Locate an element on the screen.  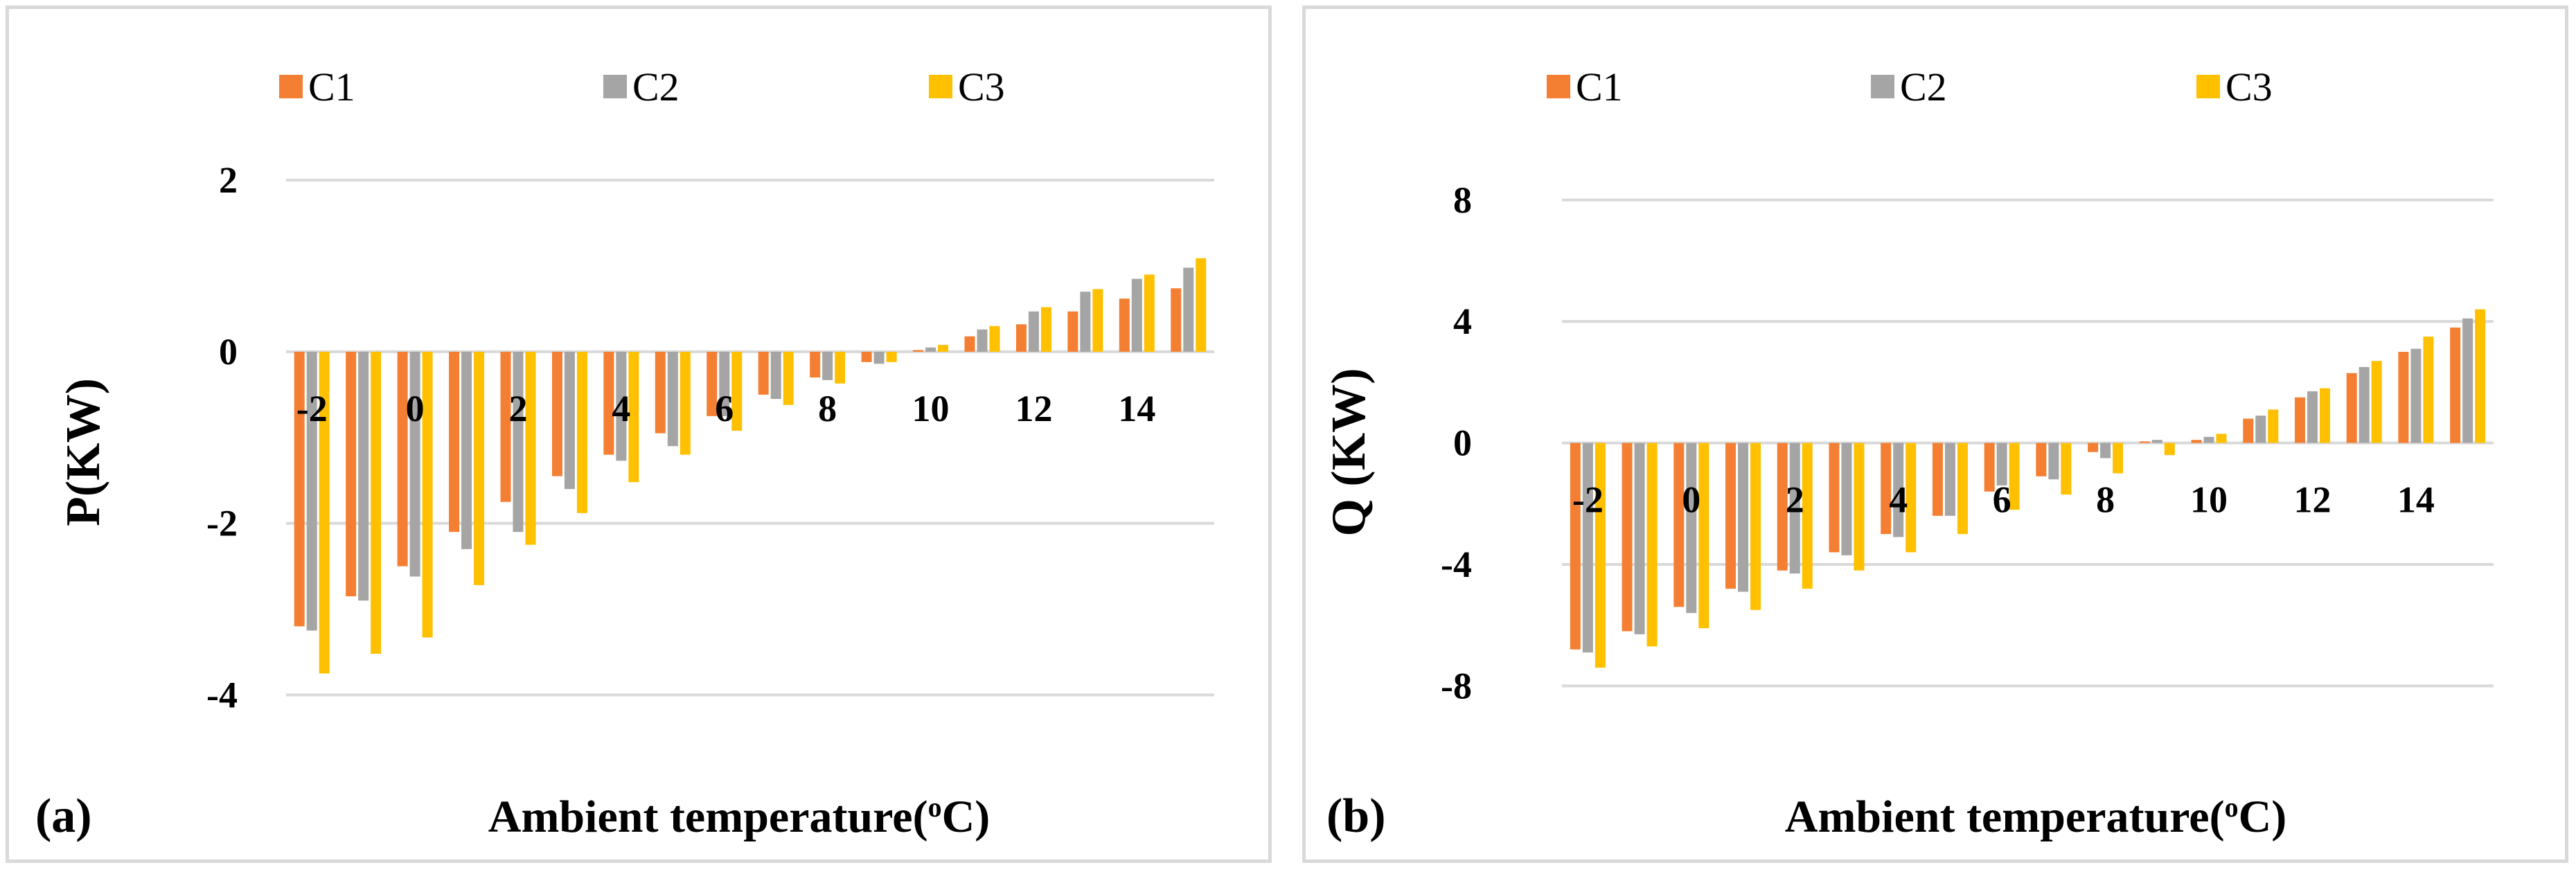
x-tick-label: 0 is located at coordinates (415, 408).